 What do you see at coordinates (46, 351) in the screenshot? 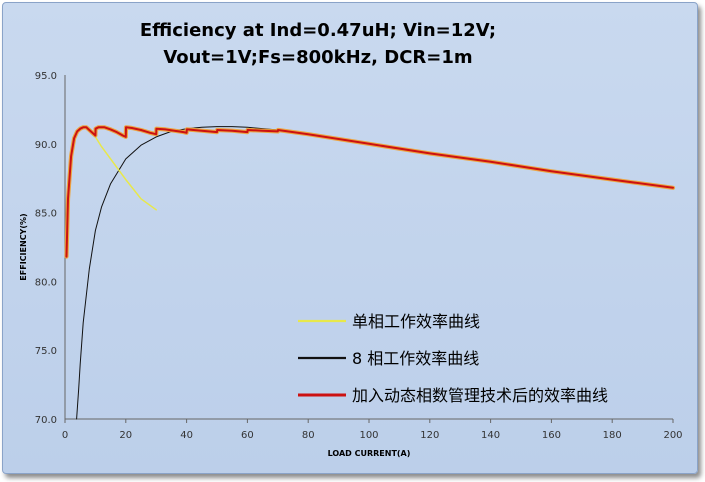
I see `y-tick-label: 75.0` at bounding box center [46, 351].